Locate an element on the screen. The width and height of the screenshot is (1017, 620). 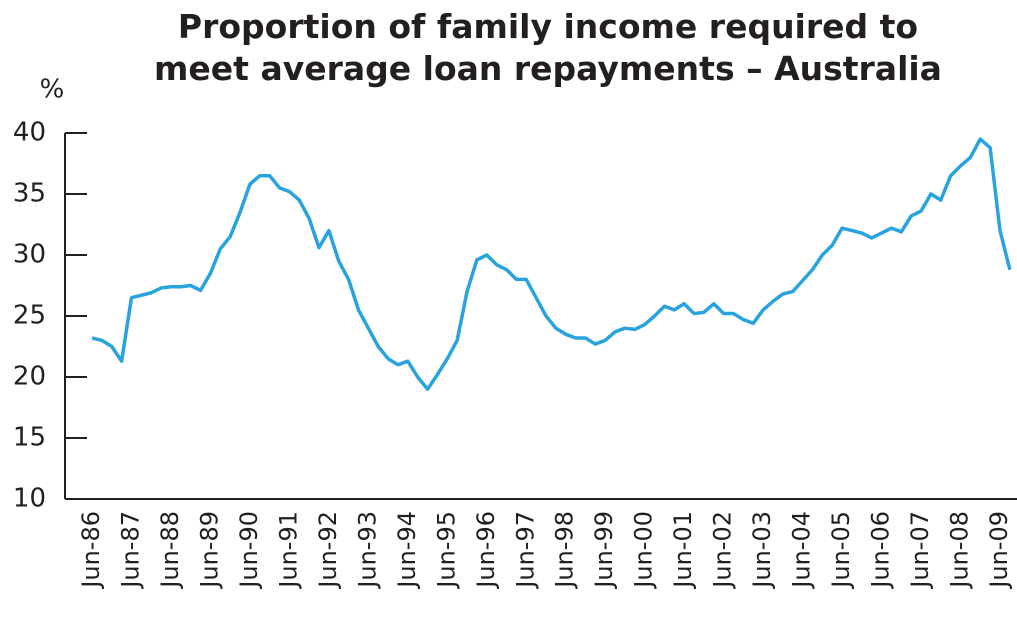
x-tick-label: Jun-88 is located at coordinates (170, 550).